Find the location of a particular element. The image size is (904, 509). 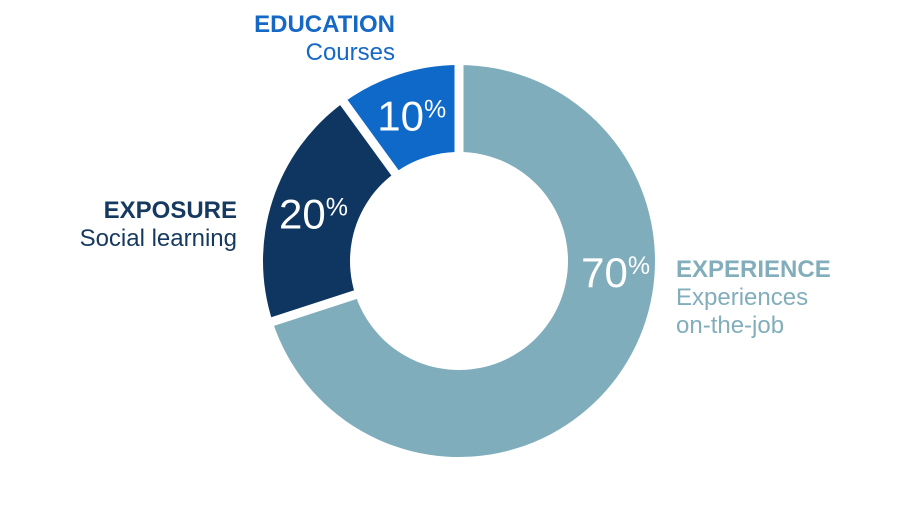

experience-subtitle-line2: on-the-job is located at coordinates (730, 325).